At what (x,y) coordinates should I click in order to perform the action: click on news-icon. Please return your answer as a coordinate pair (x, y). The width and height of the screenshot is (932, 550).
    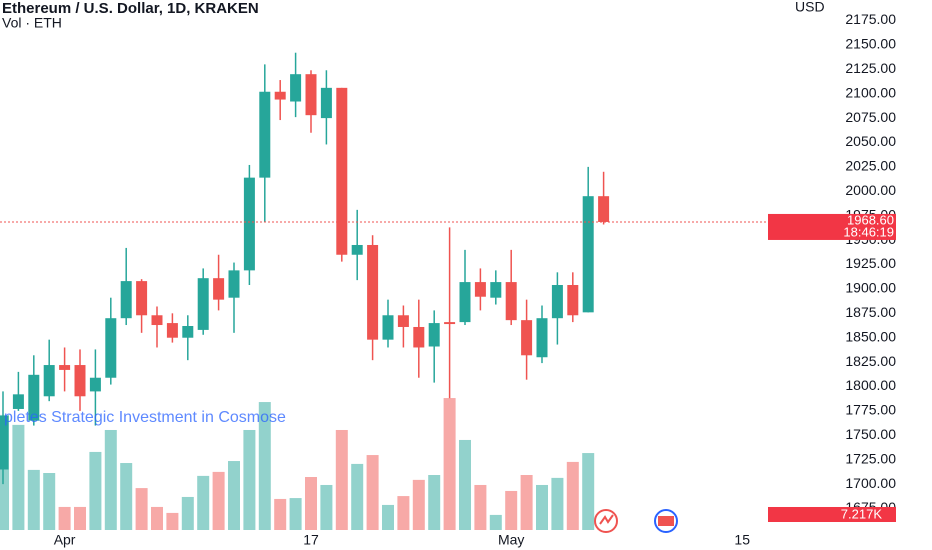
    Looking at the image, I should click on (606, 521).